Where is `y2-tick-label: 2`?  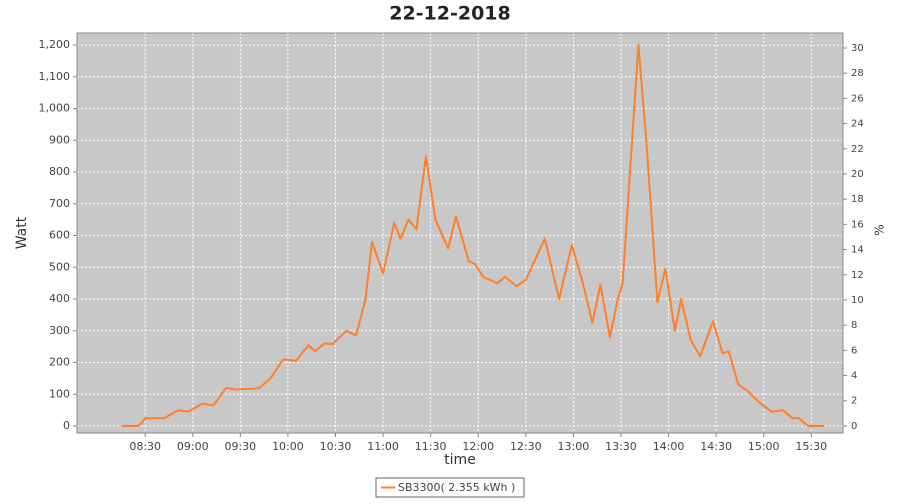 y2-tick-label: 2 is located at coordinates (854, 401).